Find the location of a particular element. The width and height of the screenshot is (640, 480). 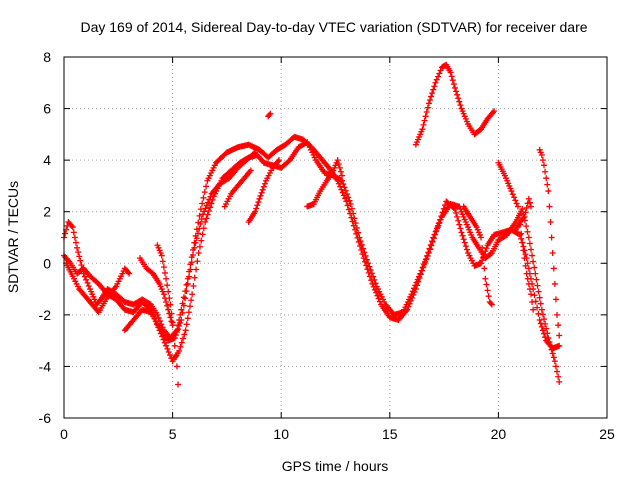

x-tick-labels: 0 5 10 15 20 25 is located at coordinates (337, 434).